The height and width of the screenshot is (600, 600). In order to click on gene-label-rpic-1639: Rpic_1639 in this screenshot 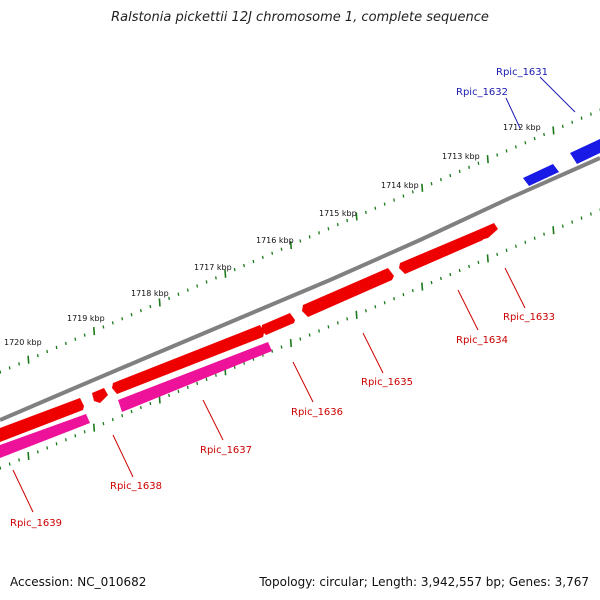, I will do `click(36, 523)`.